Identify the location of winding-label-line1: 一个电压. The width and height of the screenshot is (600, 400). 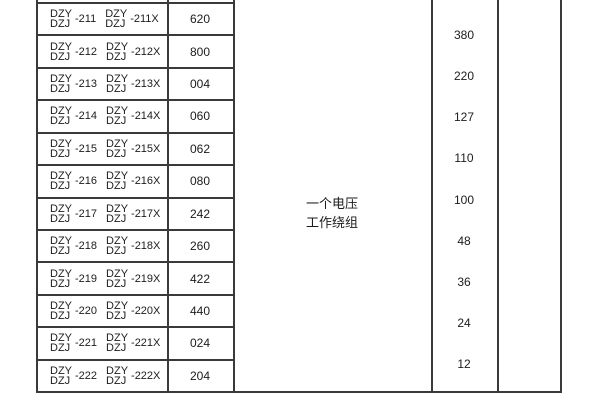
(331, 203).